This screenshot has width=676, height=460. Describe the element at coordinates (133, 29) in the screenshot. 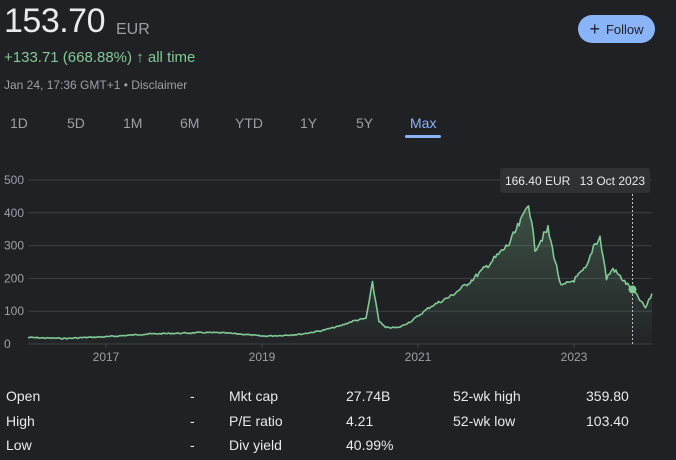

I see `price-currency: EUR` at that location.